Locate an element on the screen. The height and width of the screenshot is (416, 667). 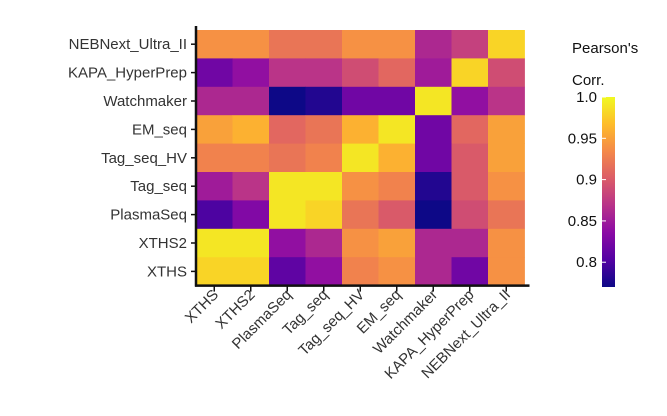
colorbar-tick-label: 0.8 is located at coordinates (586, 262).